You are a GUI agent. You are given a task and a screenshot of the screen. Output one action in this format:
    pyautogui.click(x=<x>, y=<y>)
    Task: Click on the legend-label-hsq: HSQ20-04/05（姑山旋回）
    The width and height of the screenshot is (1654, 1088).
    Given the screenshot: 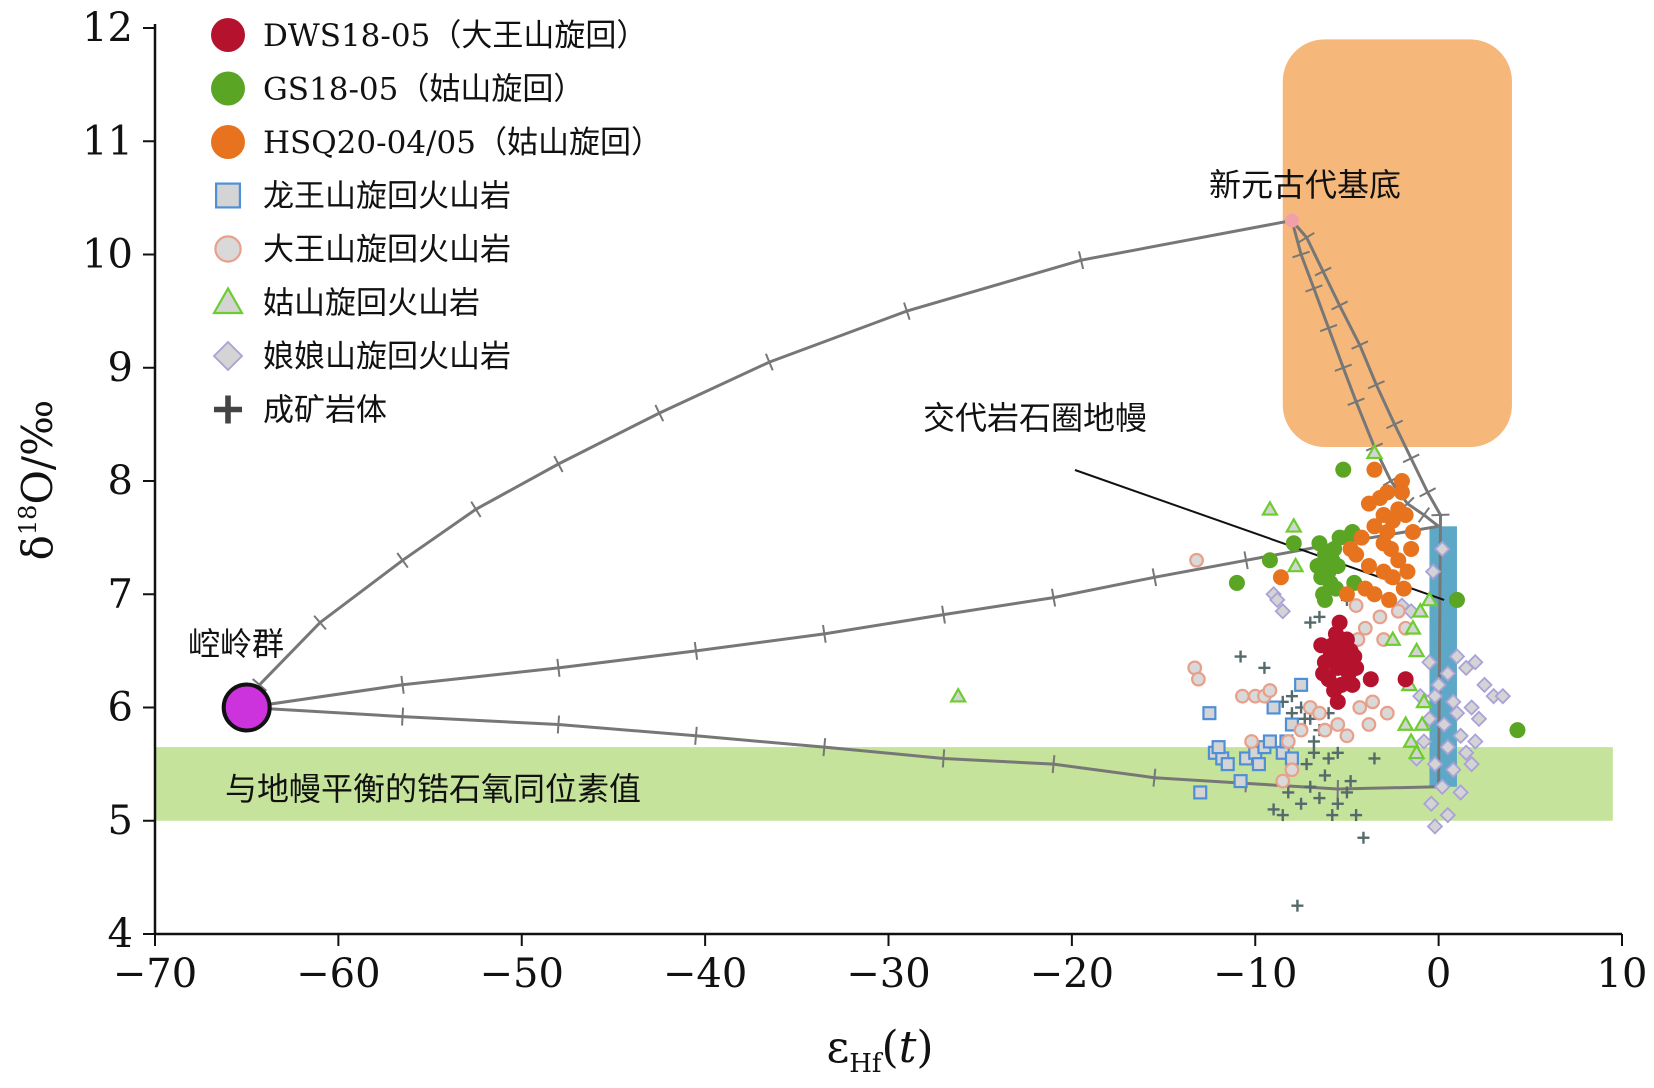 What is the action you would take?
    pyautogui.click(x=462, y=143)
    